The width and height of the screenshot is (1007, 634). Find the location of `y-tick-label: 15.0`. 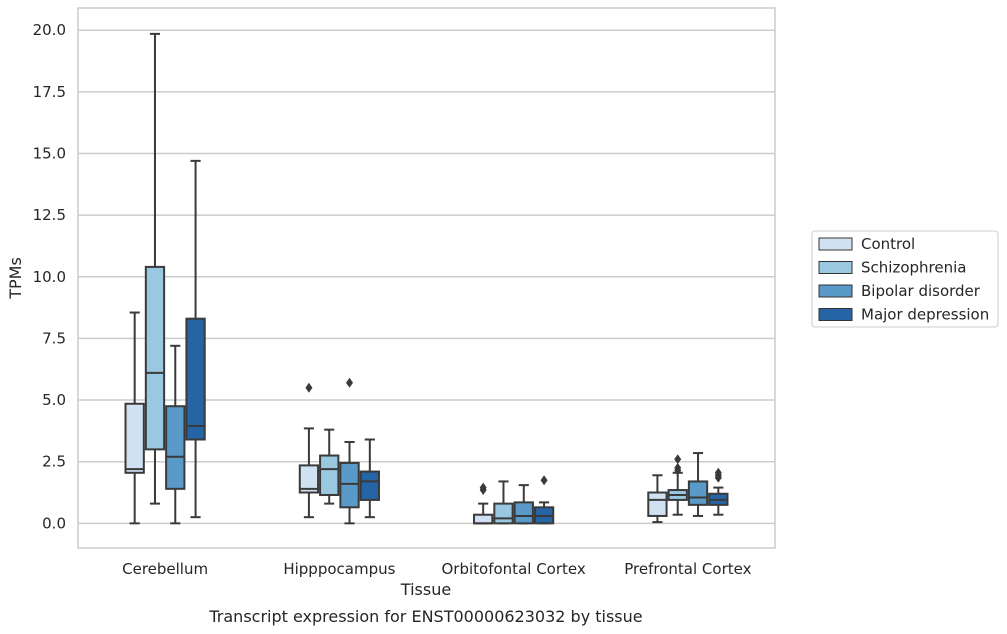

y-tick-label: 15.0 is located at coordinates (49, 153).